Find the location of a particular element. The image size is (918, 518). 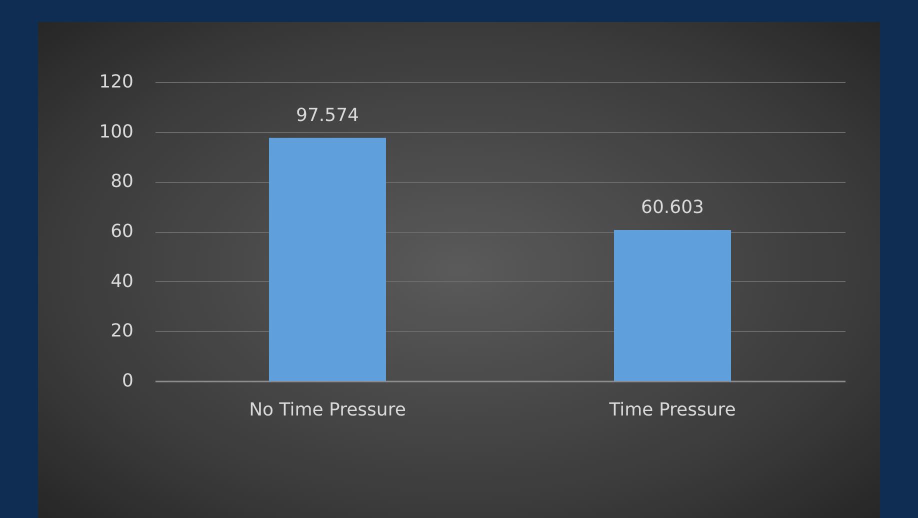

y-tick-label: 120 is located at coordinates (116, 82).